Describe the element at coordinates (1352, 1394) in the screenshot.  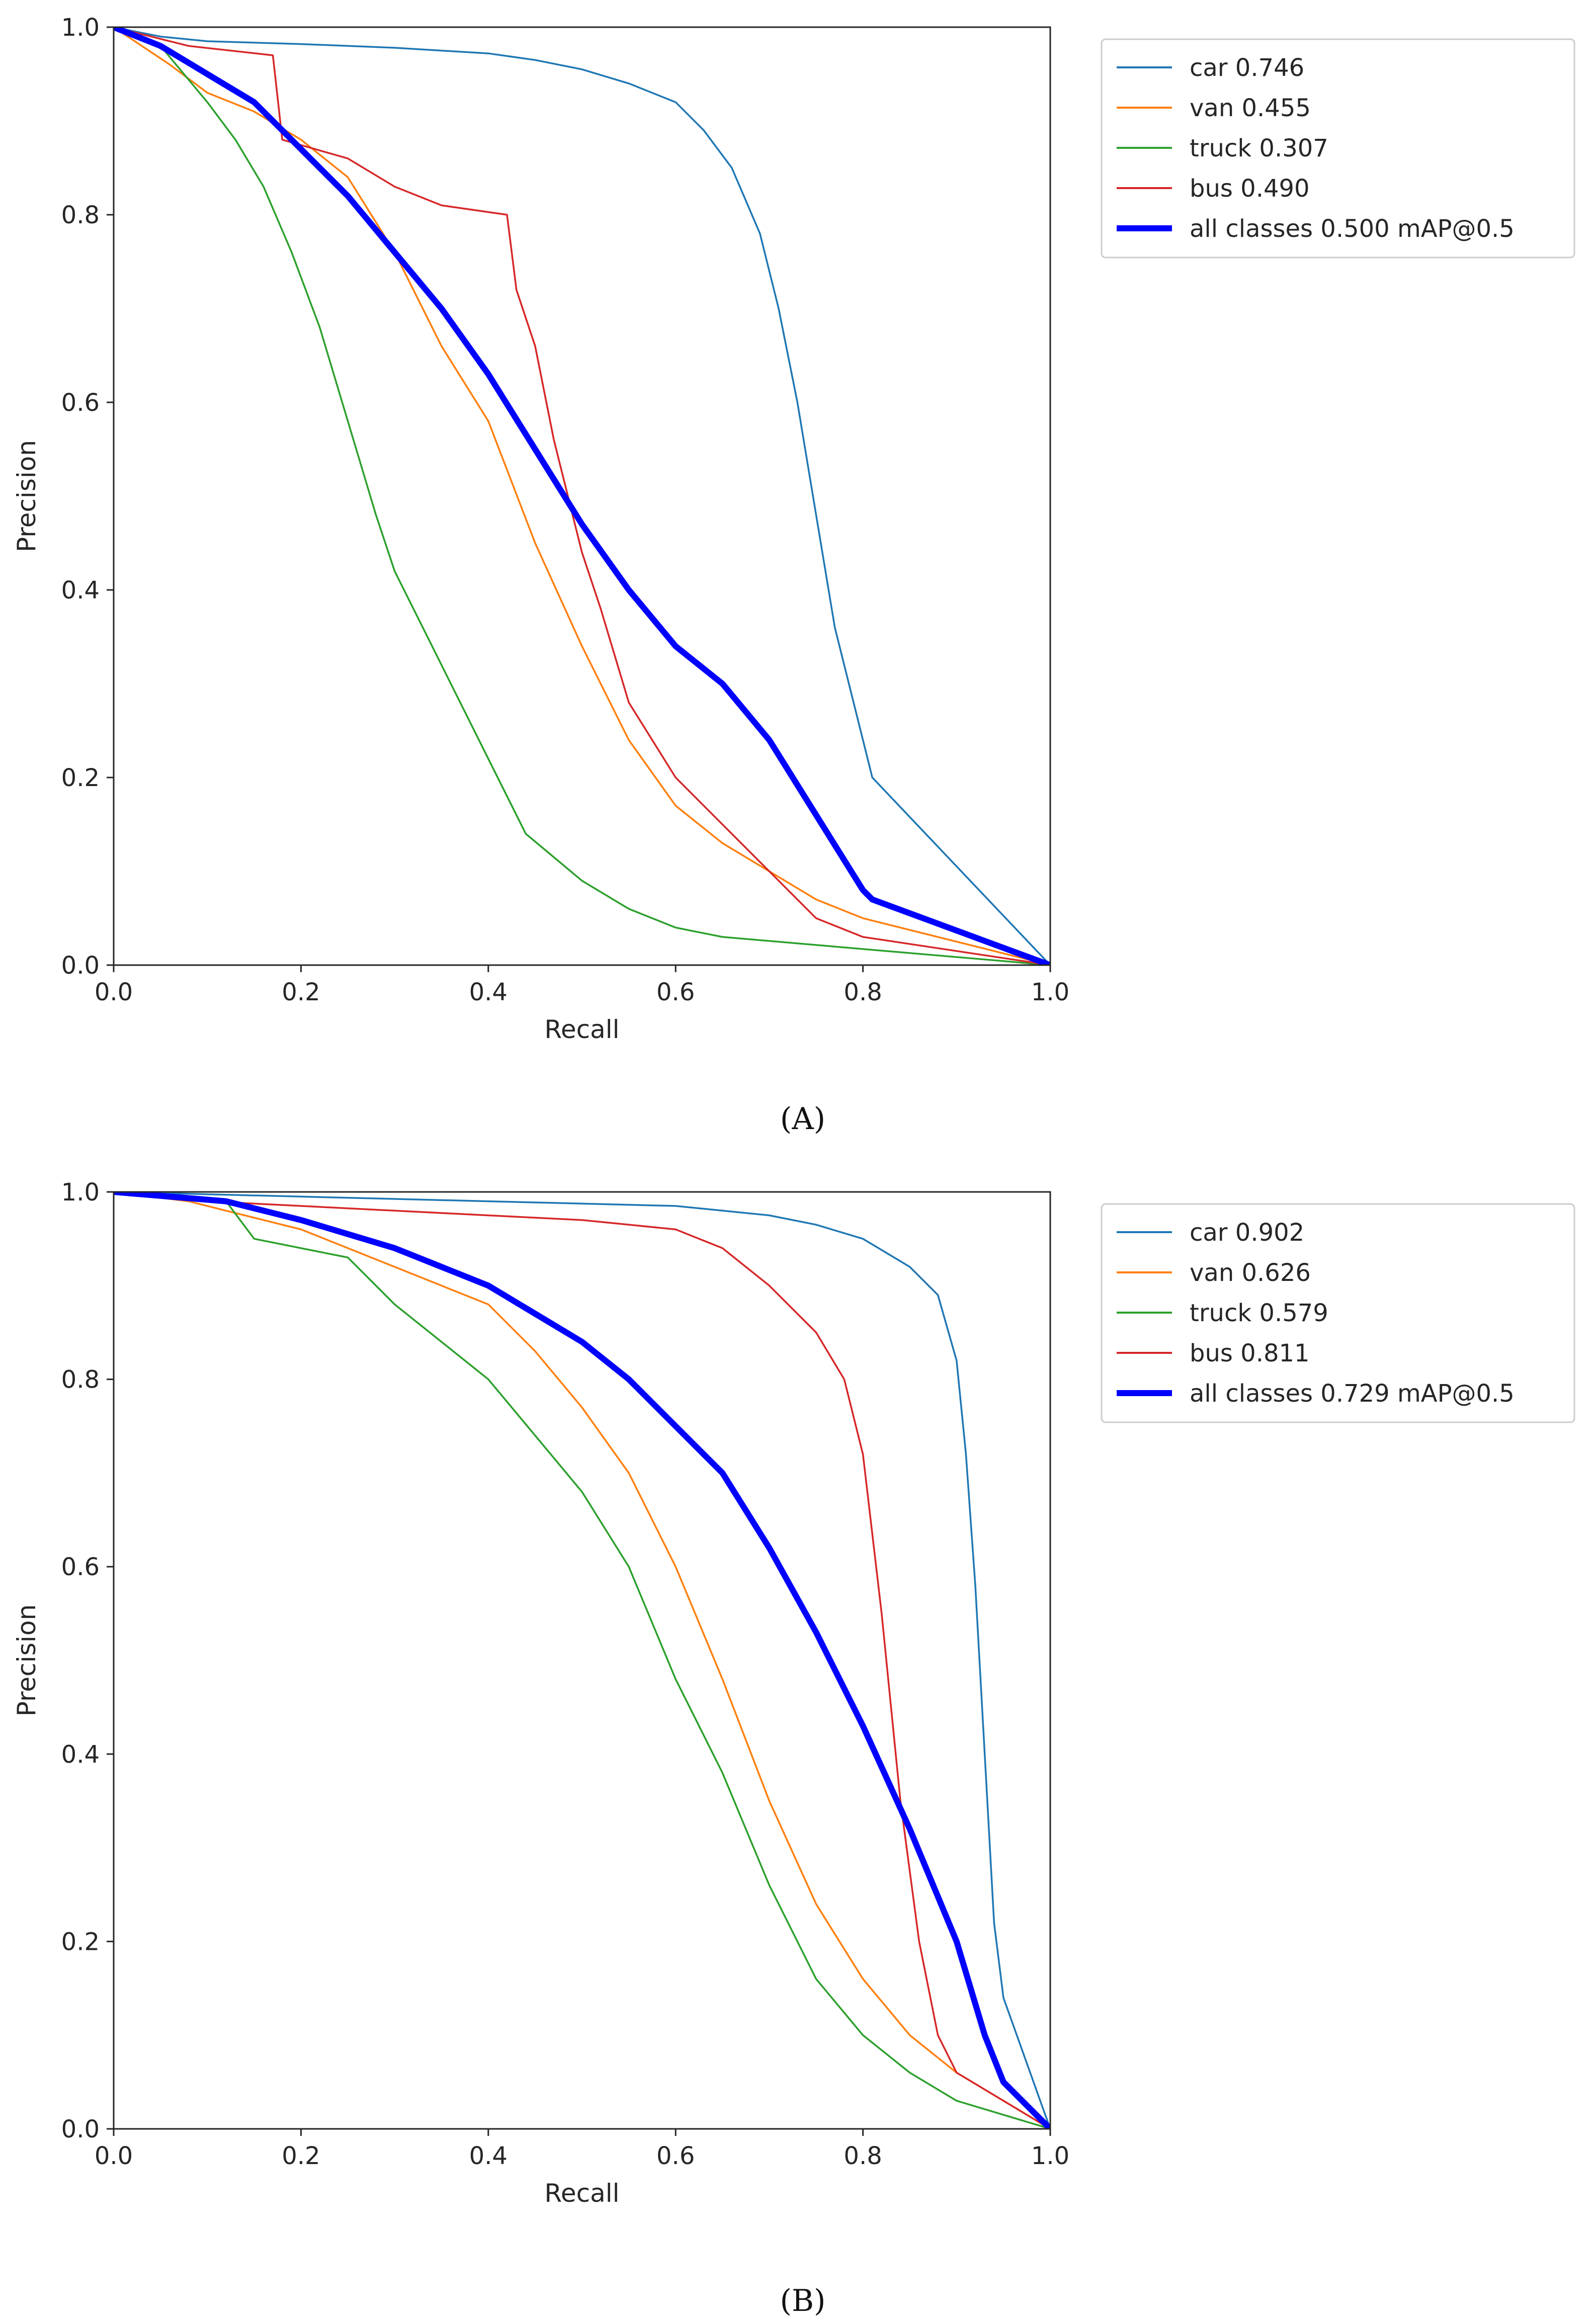
I see `legend-label: all classes 0.729 mAP@0.5` at that location.